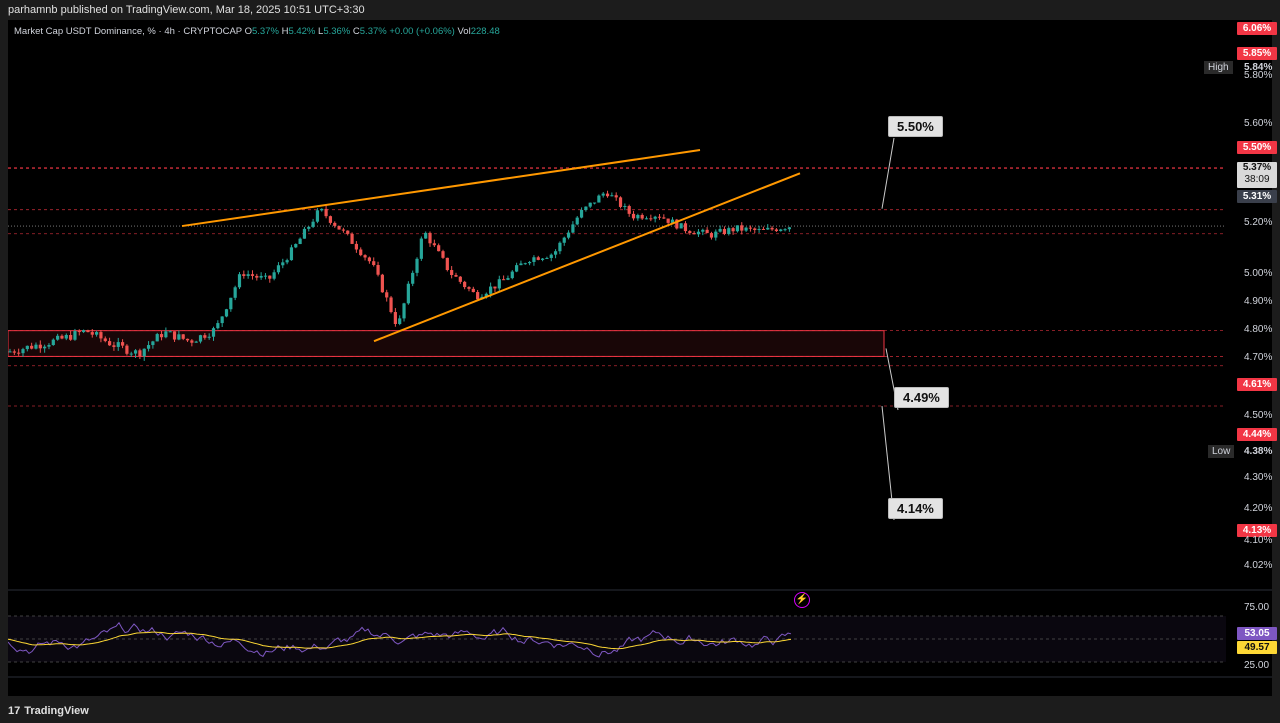 The height and width of the screenshot is (723, 1280). What do you see at coordinates (1258, 415) in the screenshot?
I see `price-tick-450: 4.50%` at bounding box center [1258, 415].